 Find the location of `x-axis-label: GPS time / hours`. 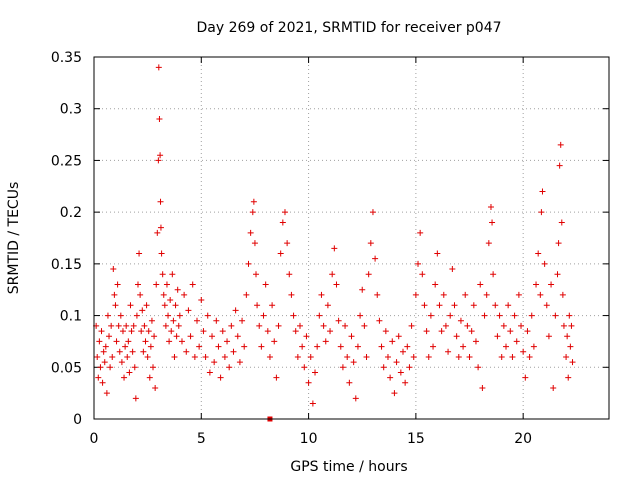

x-axis-label: GPS time / hours is located at coordinates (348, 467).